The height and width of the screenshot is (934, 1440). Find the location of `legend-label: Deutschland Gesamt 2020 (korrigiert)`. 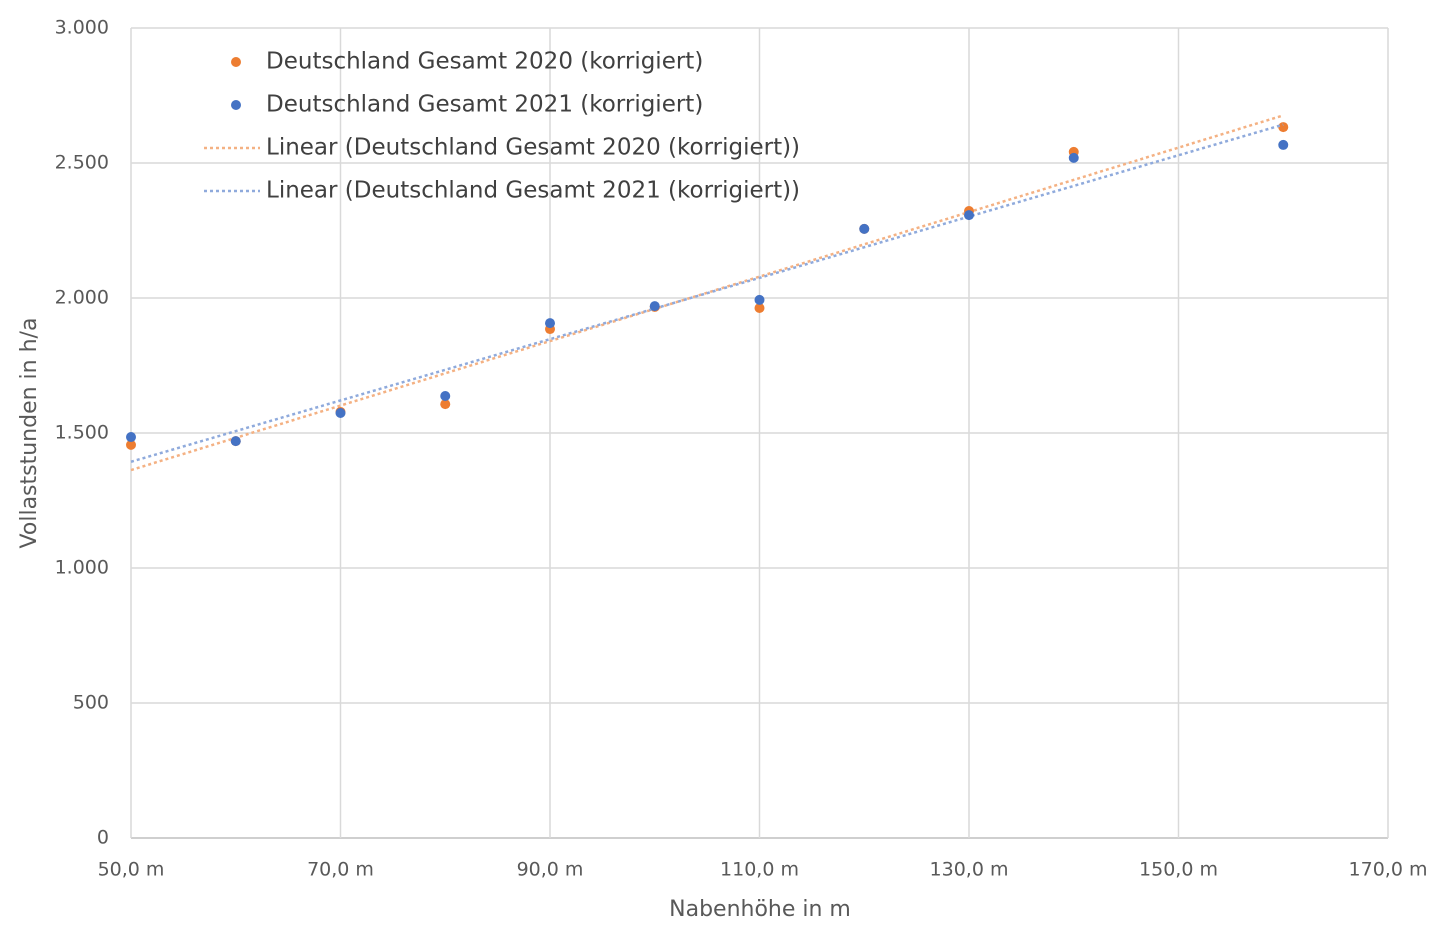

legend-label: Deutschland Gesamt 2020 (korrigiert) is located at coordinates (484, 62).